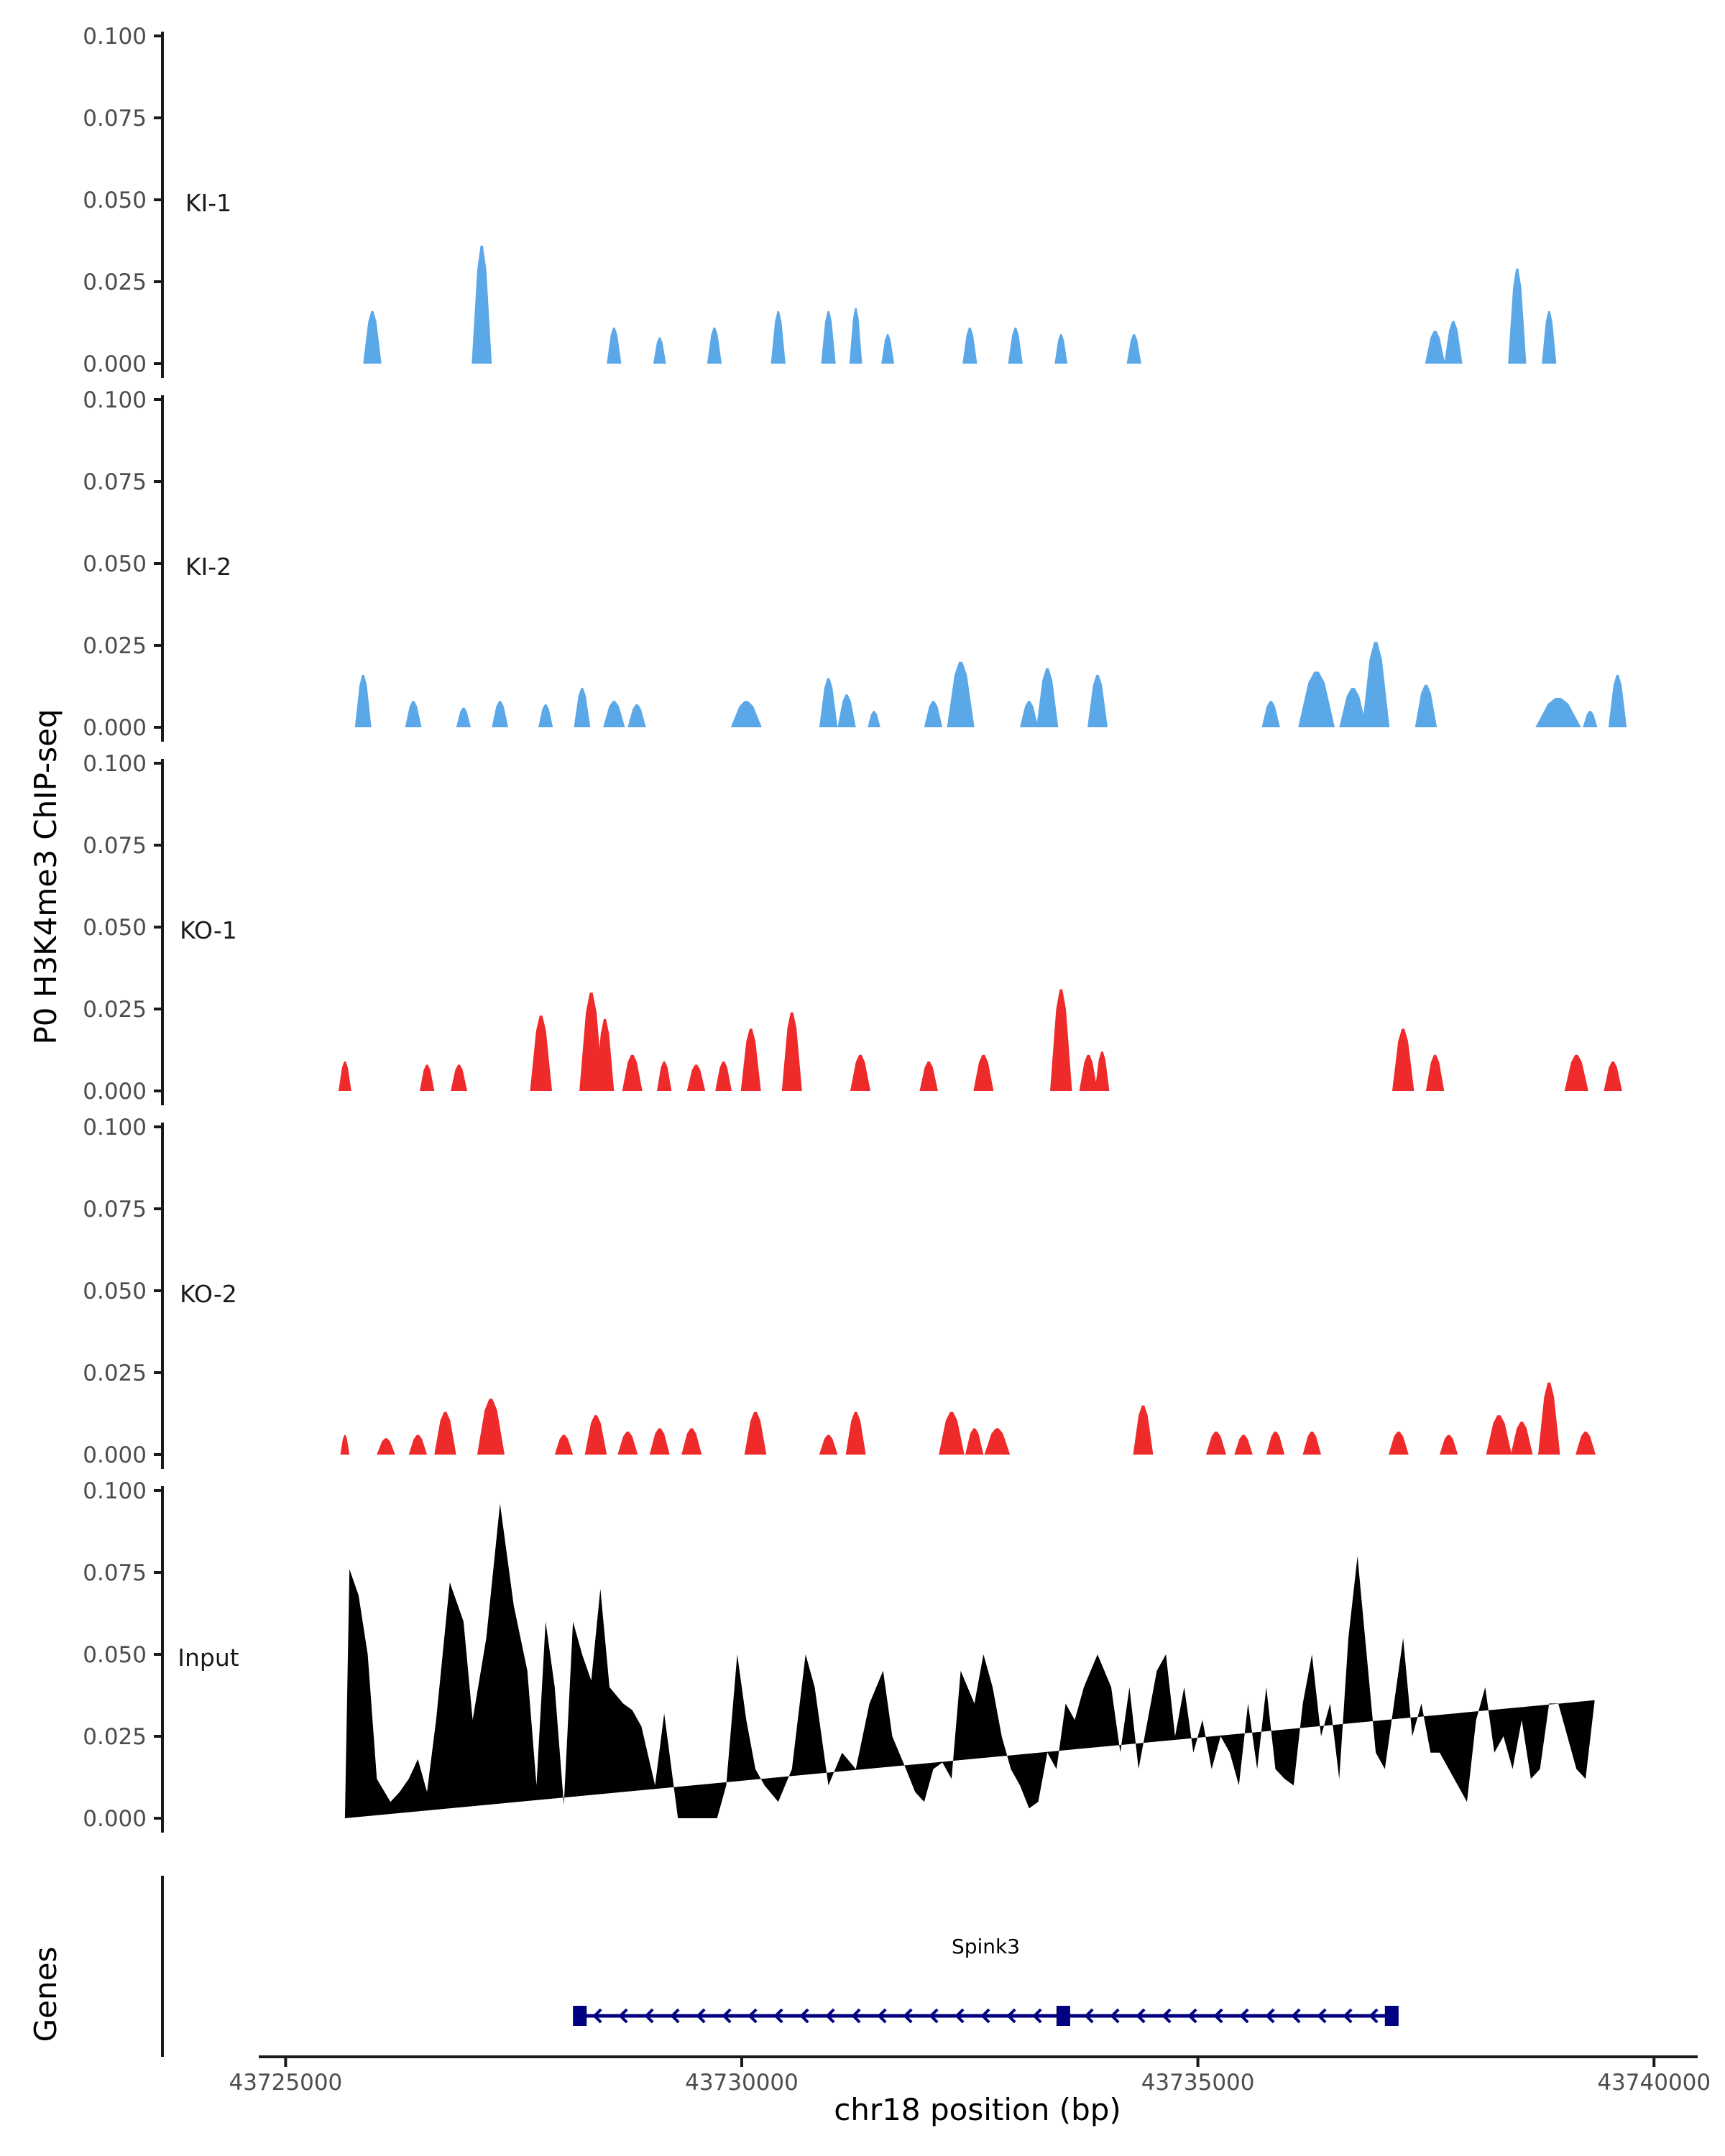 The height and width of the screenshot is (2156, 1725). Describe the element at coordinates (839, 1292) in the screenshot. I see `track-ko-2: 0.000 0.025 0.050 0.075 0.100 KO-2` at that location.